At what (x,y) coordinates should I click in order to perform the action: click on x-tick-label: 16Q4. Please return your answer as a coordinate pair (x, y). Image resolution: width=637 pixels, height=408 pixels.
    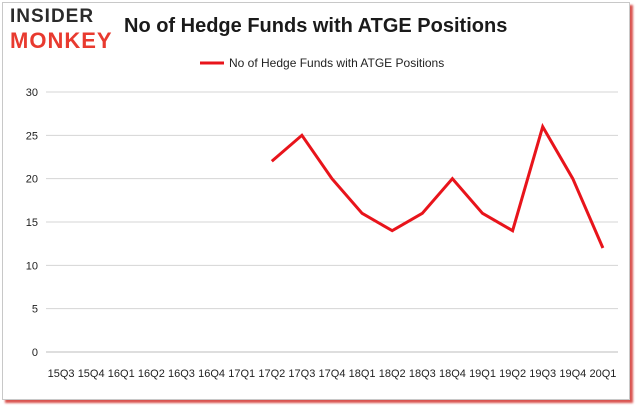
    Looking at the image, I should click on (211, 374).